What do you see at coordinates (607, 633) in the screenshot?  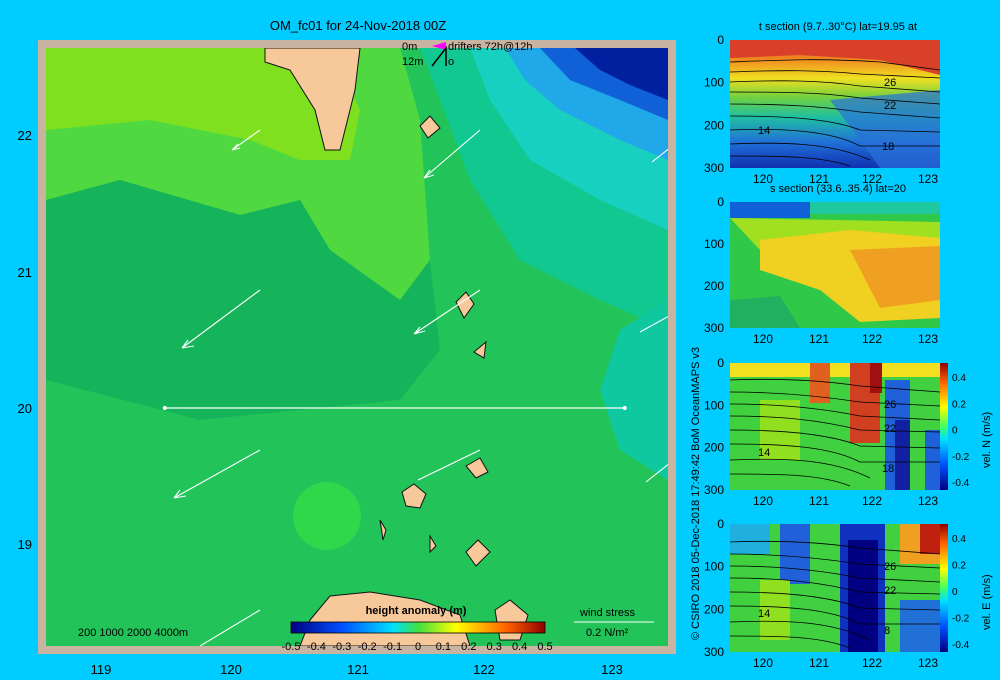 I see `wind-stress-scale: 0.2 N/m²` at bounding box center [607, 633].